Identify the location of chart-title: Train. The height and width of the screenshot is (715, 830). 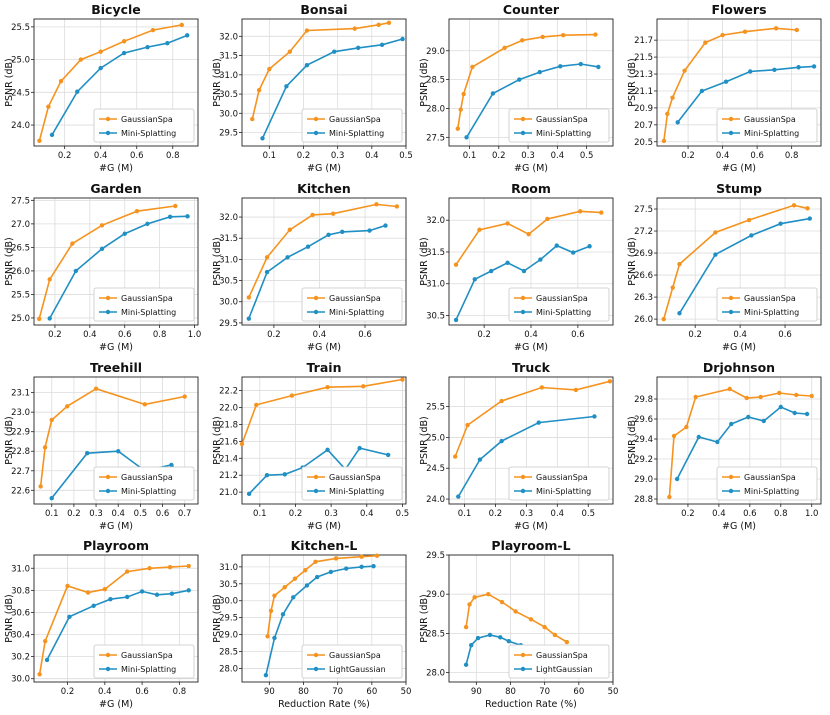
(323, 367).